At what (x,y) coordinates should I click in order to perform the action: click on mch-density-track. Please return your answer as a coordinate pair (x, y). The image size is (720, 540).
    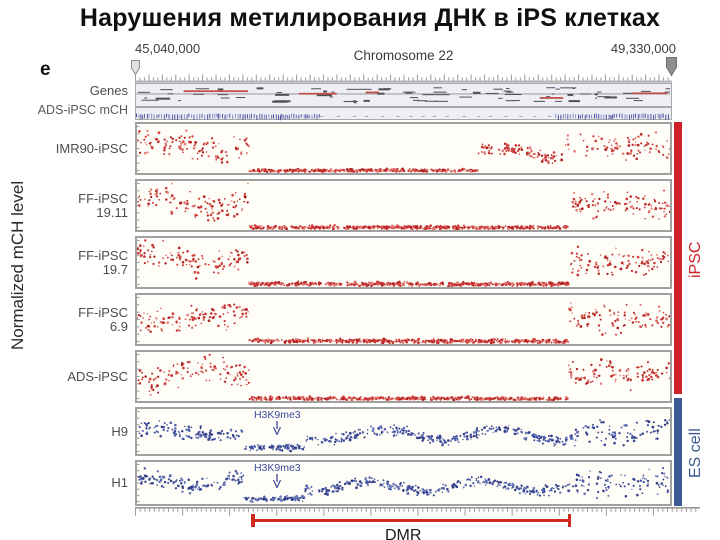
    Looking at the image, I should click on (403, 114).